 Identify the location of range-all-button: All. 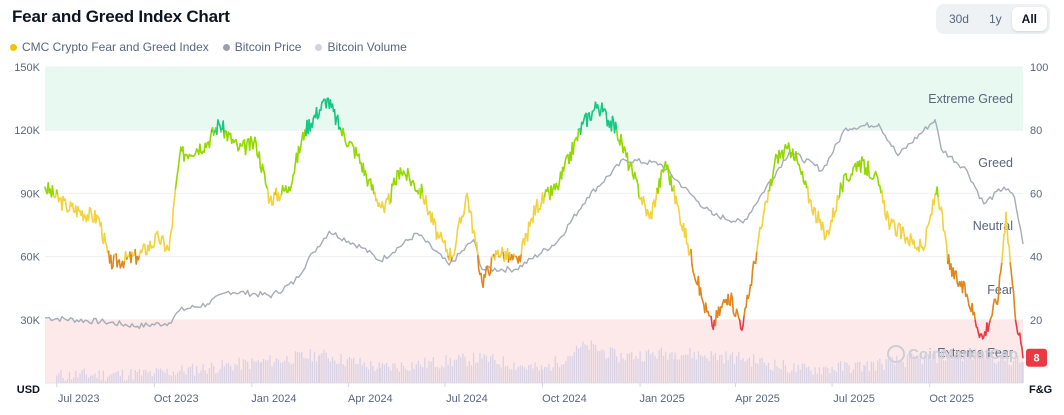
(1029, 19).